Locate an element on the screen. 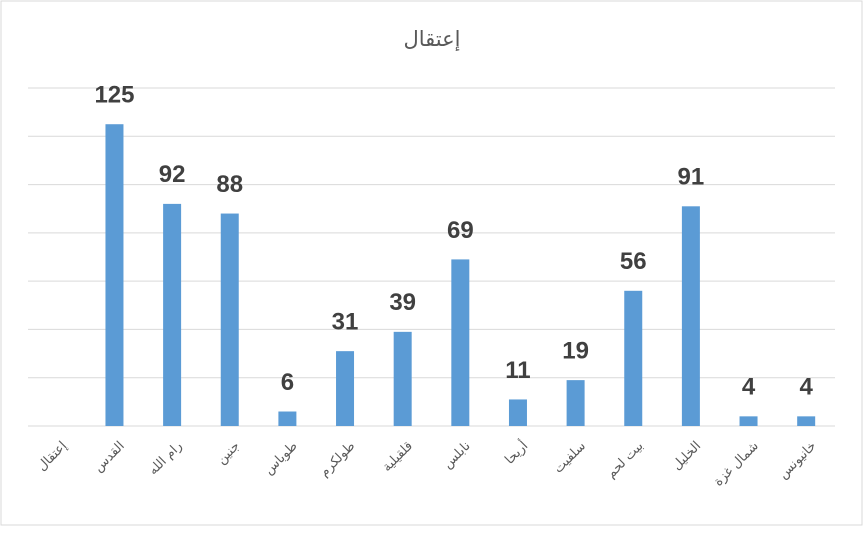 The height and width of the screenshot is (540, 864). value-label: 39 is located at coordinates (402, 302).